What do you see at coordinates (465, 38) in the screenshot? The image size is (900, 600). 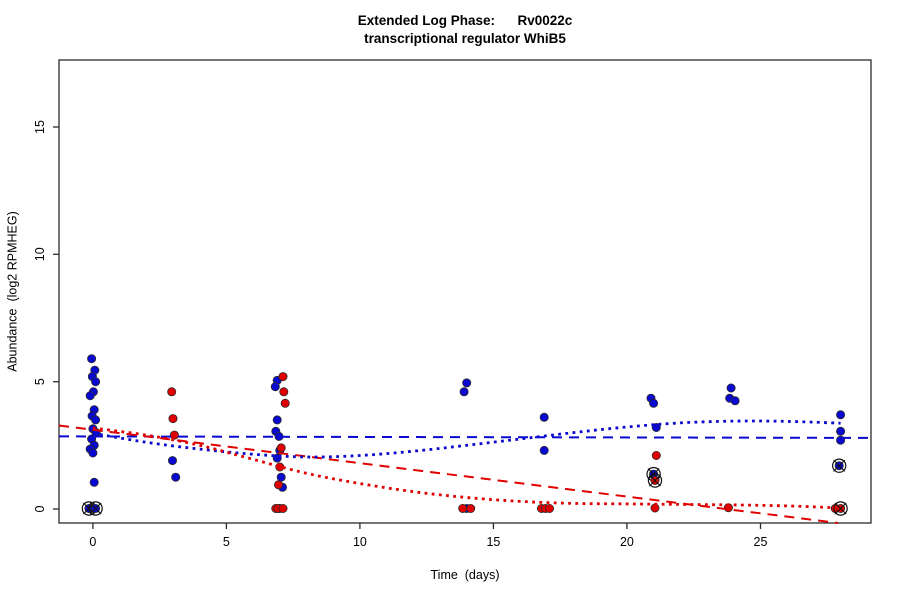 I see `chart-subtitle: transcriptional regulator WhiB5` at bounding box center [465, 38].